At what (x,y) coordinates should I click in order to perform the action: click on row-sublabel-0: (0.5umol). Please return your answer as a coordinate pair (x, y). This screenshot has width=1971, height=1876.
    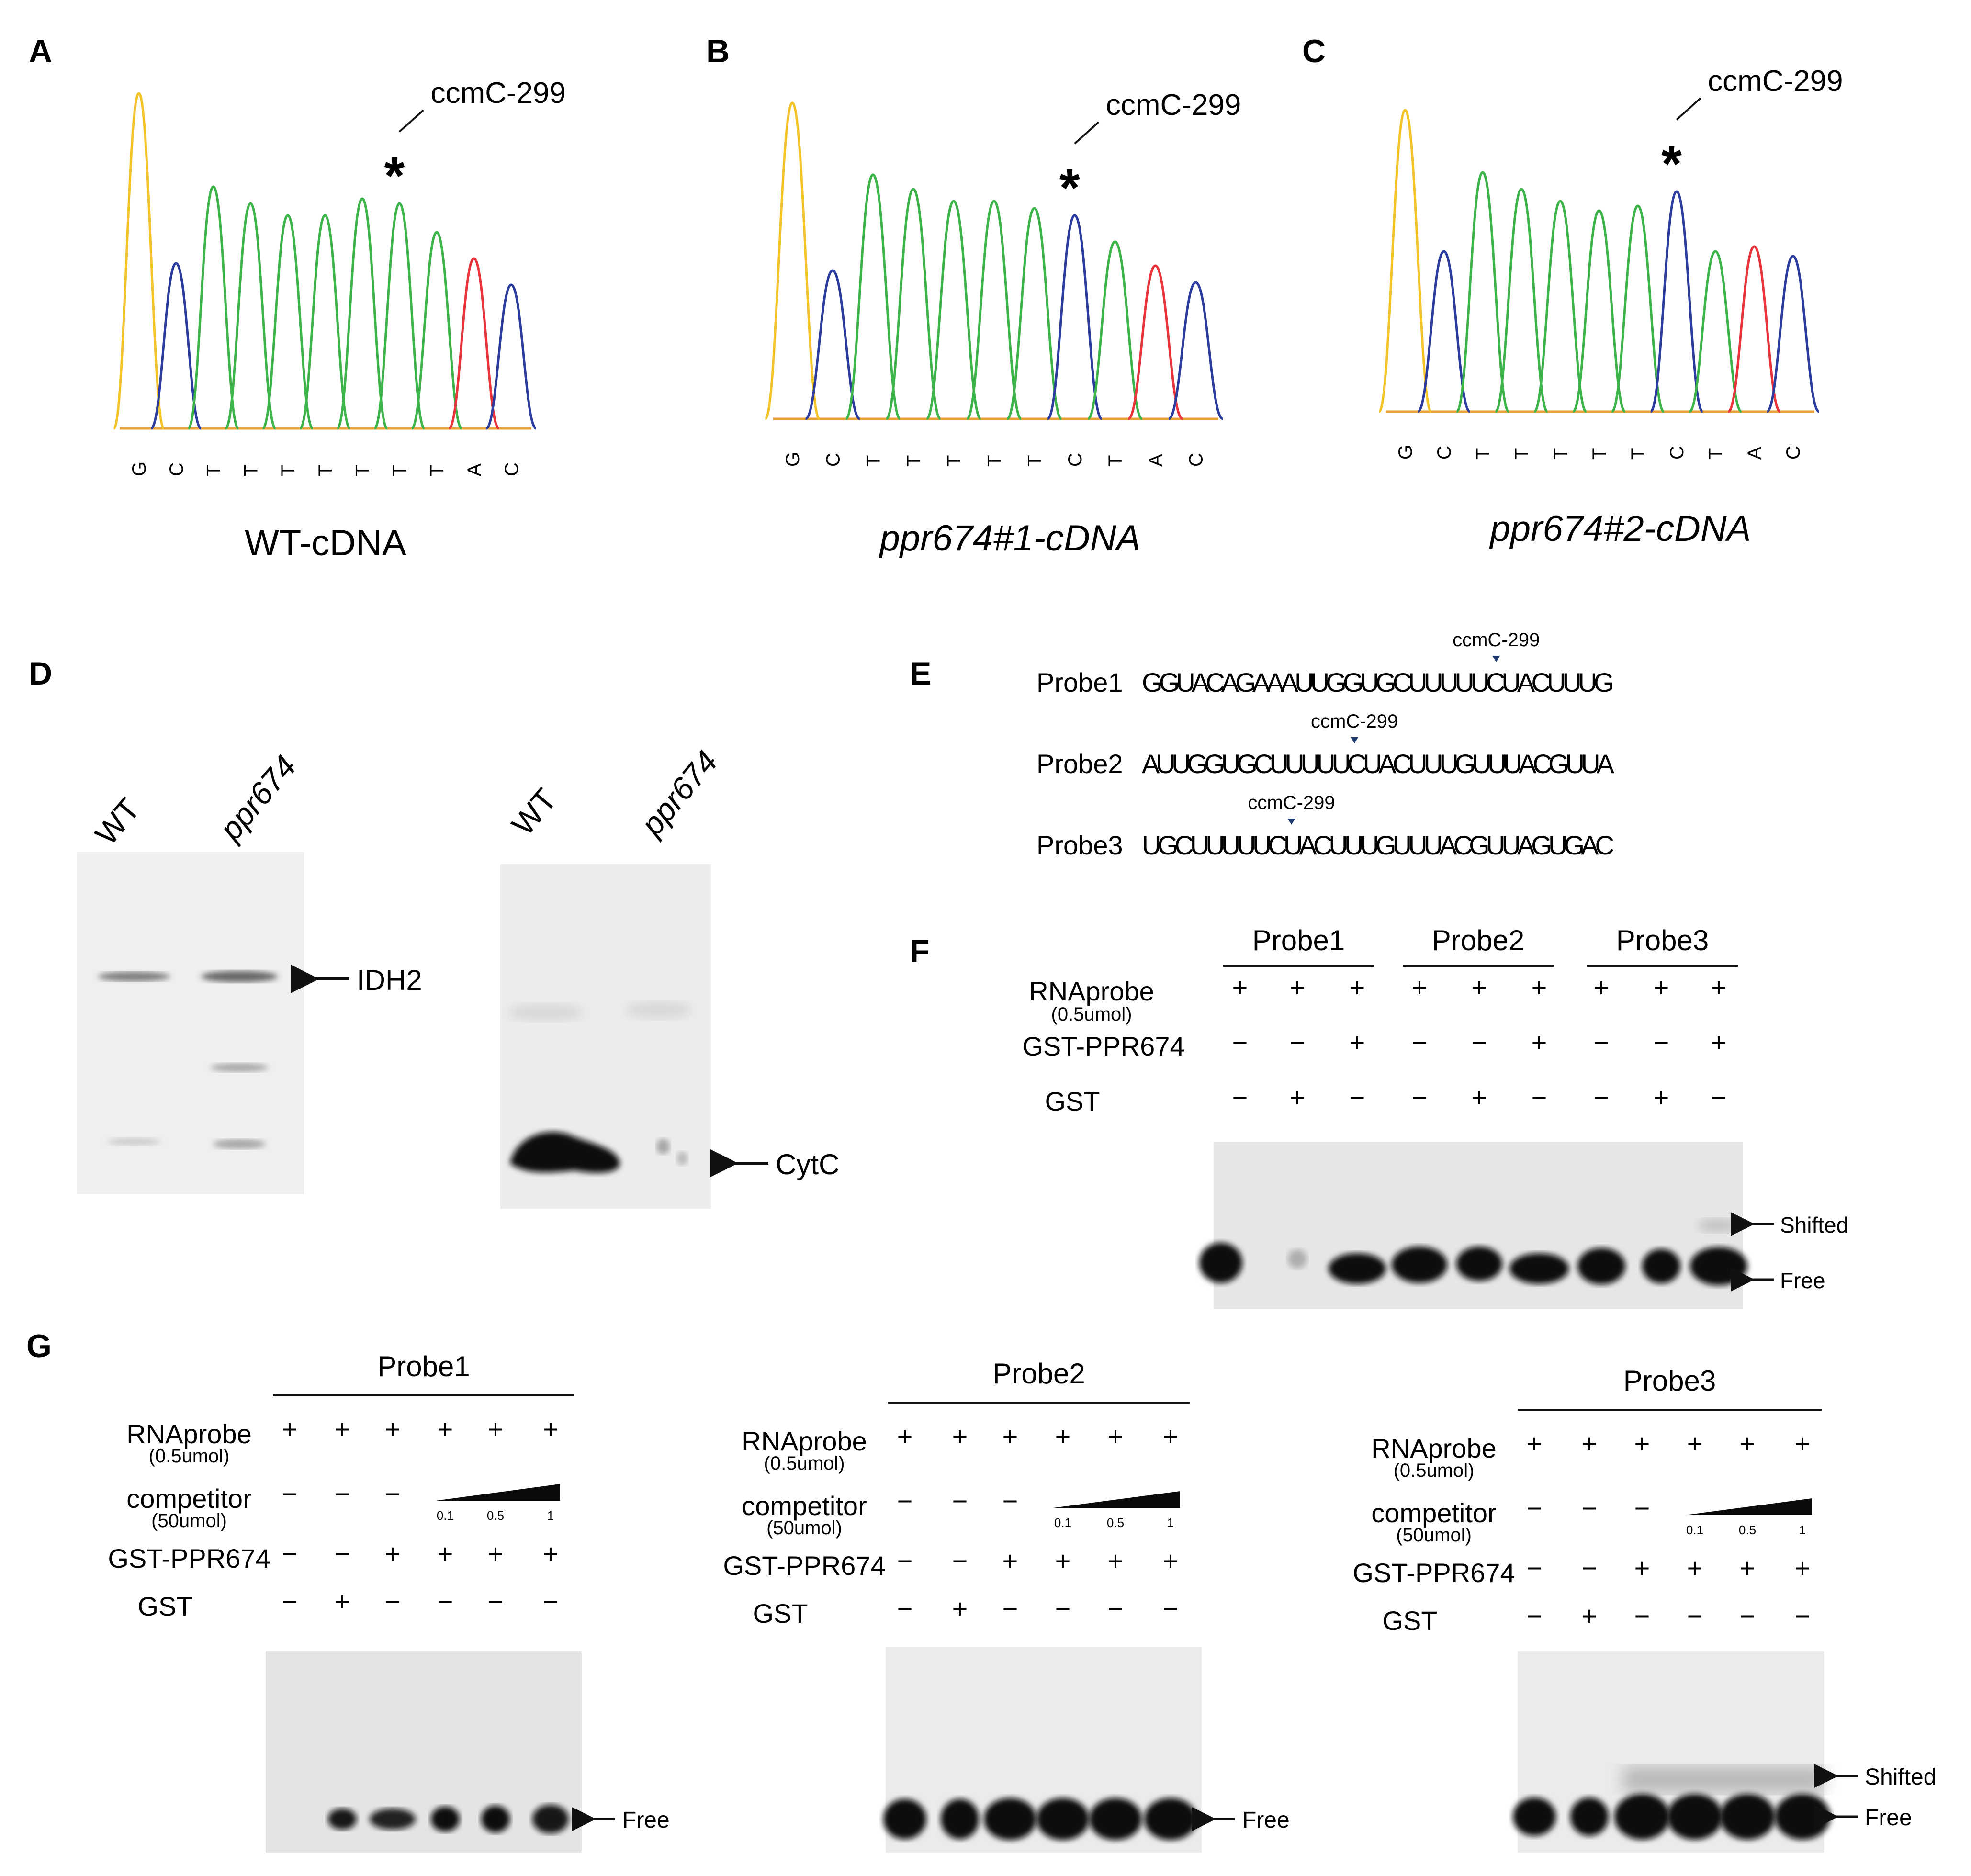
    Looking at the image, I should click on (1091, 1014).